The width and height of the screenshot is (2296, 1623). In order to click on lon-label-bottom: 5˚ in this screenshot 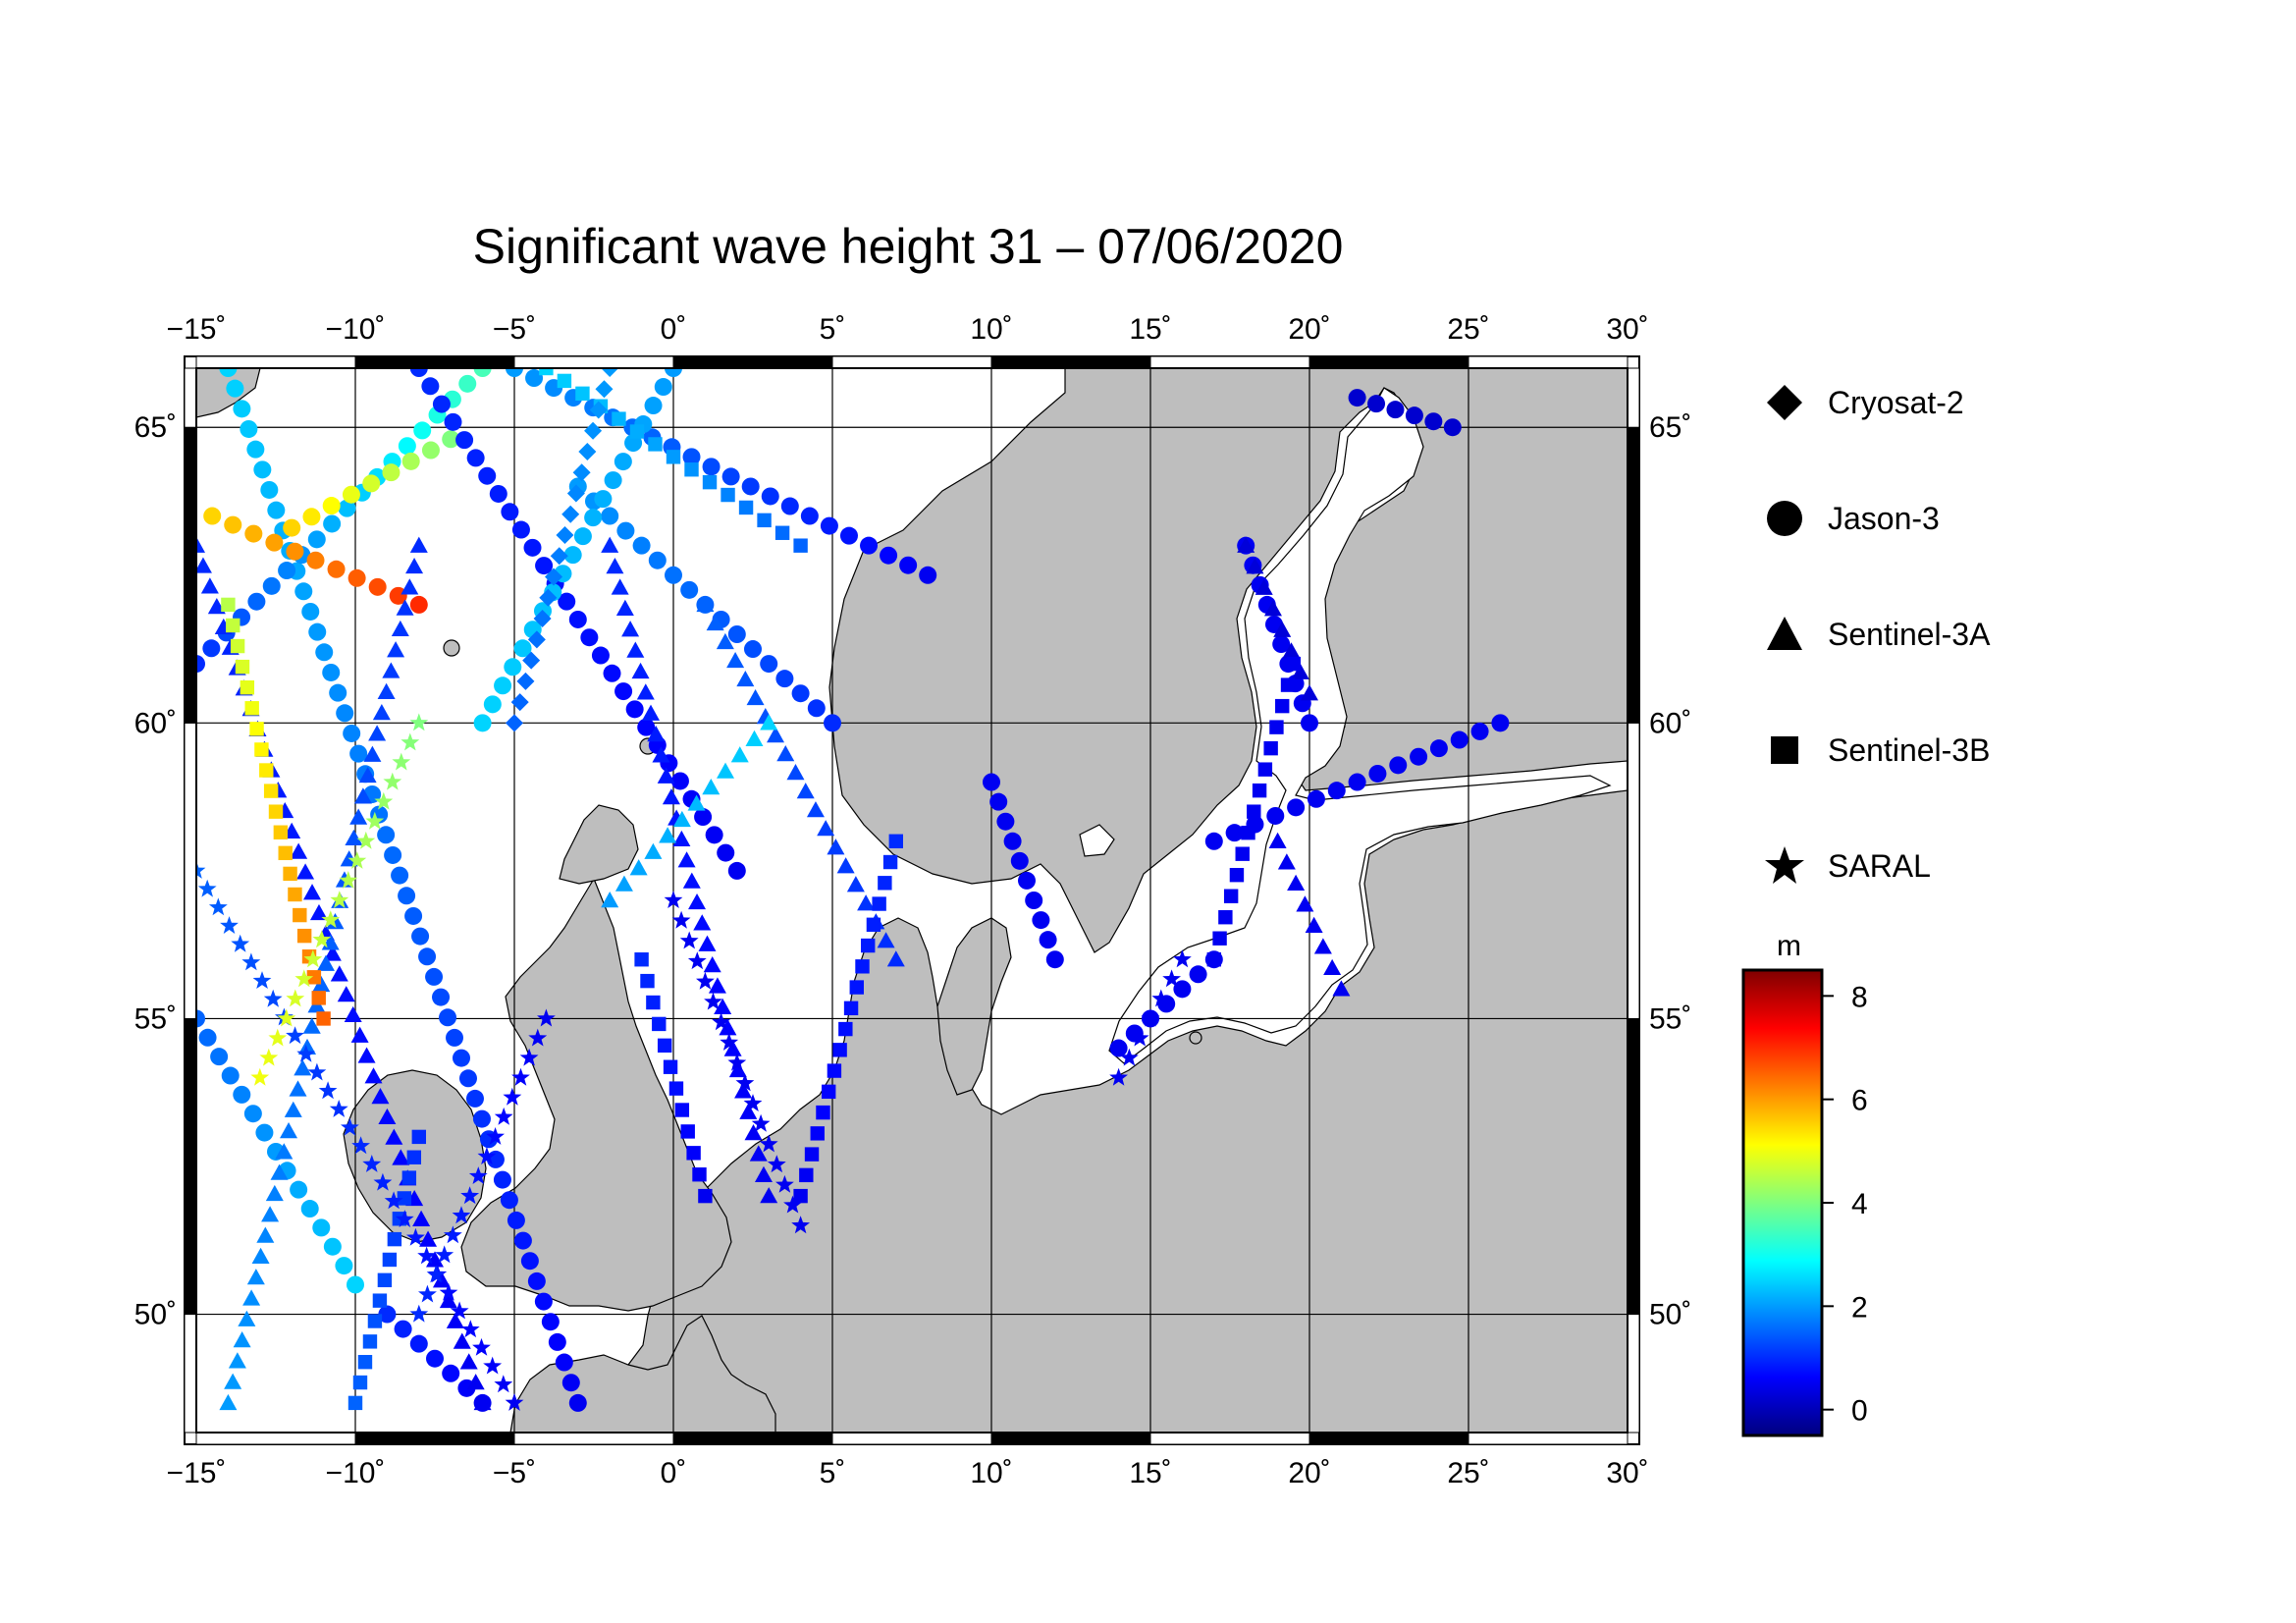, I will do `click(833, 1473)`.